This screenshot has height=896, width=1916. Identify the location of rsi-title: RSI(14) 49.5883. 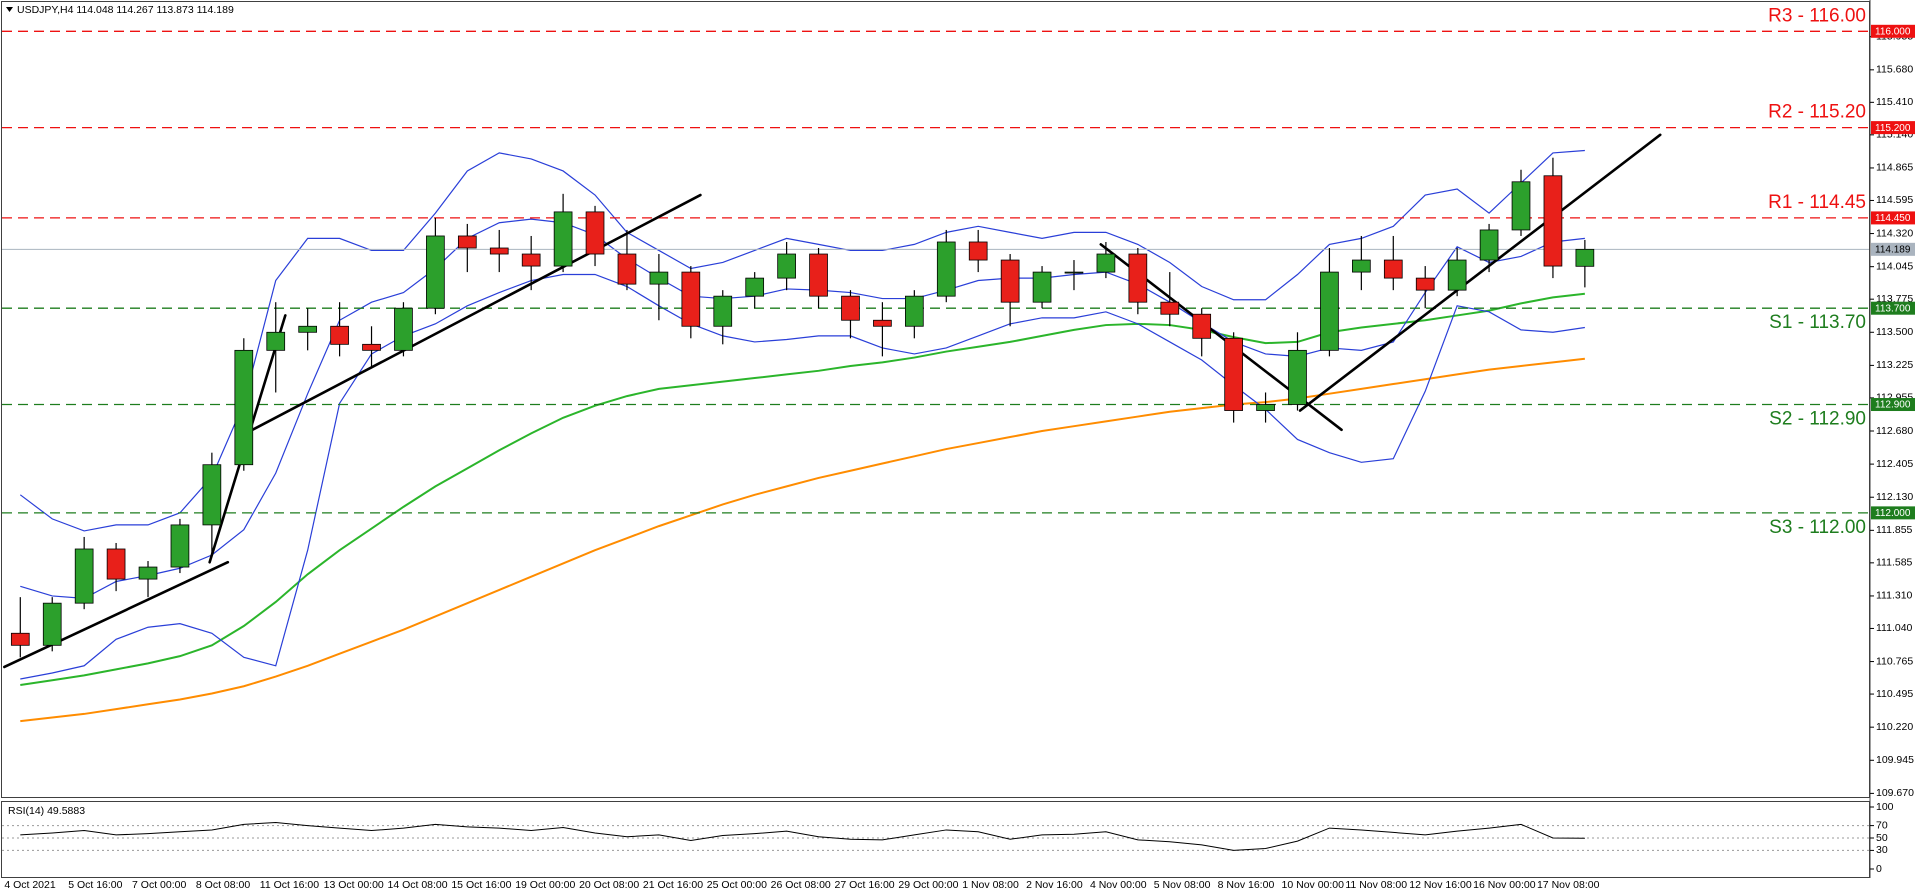
(46, 811).